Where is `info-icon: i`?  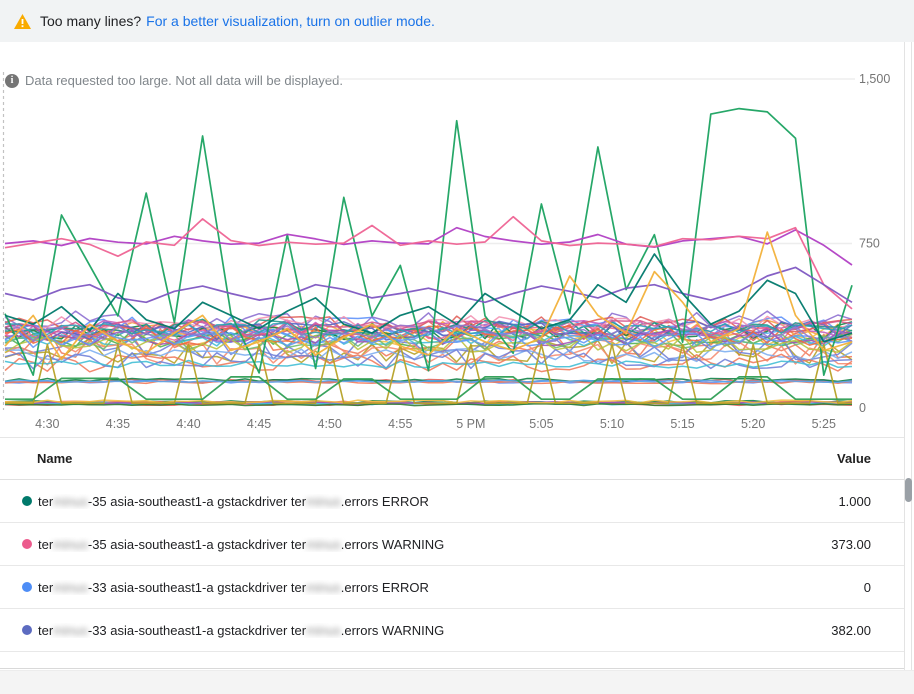 info-icon: i is located at coordinates (12, 81).